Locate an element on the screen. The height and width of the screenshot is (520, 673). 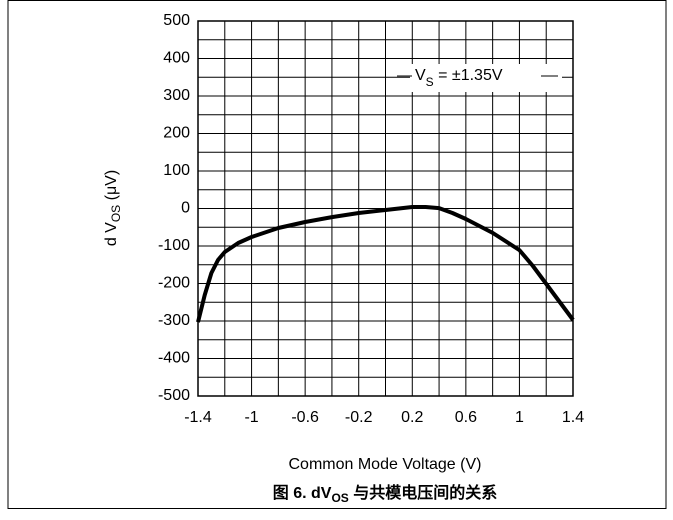
x-tick-label: 1 is located at coordinates (519, 417).